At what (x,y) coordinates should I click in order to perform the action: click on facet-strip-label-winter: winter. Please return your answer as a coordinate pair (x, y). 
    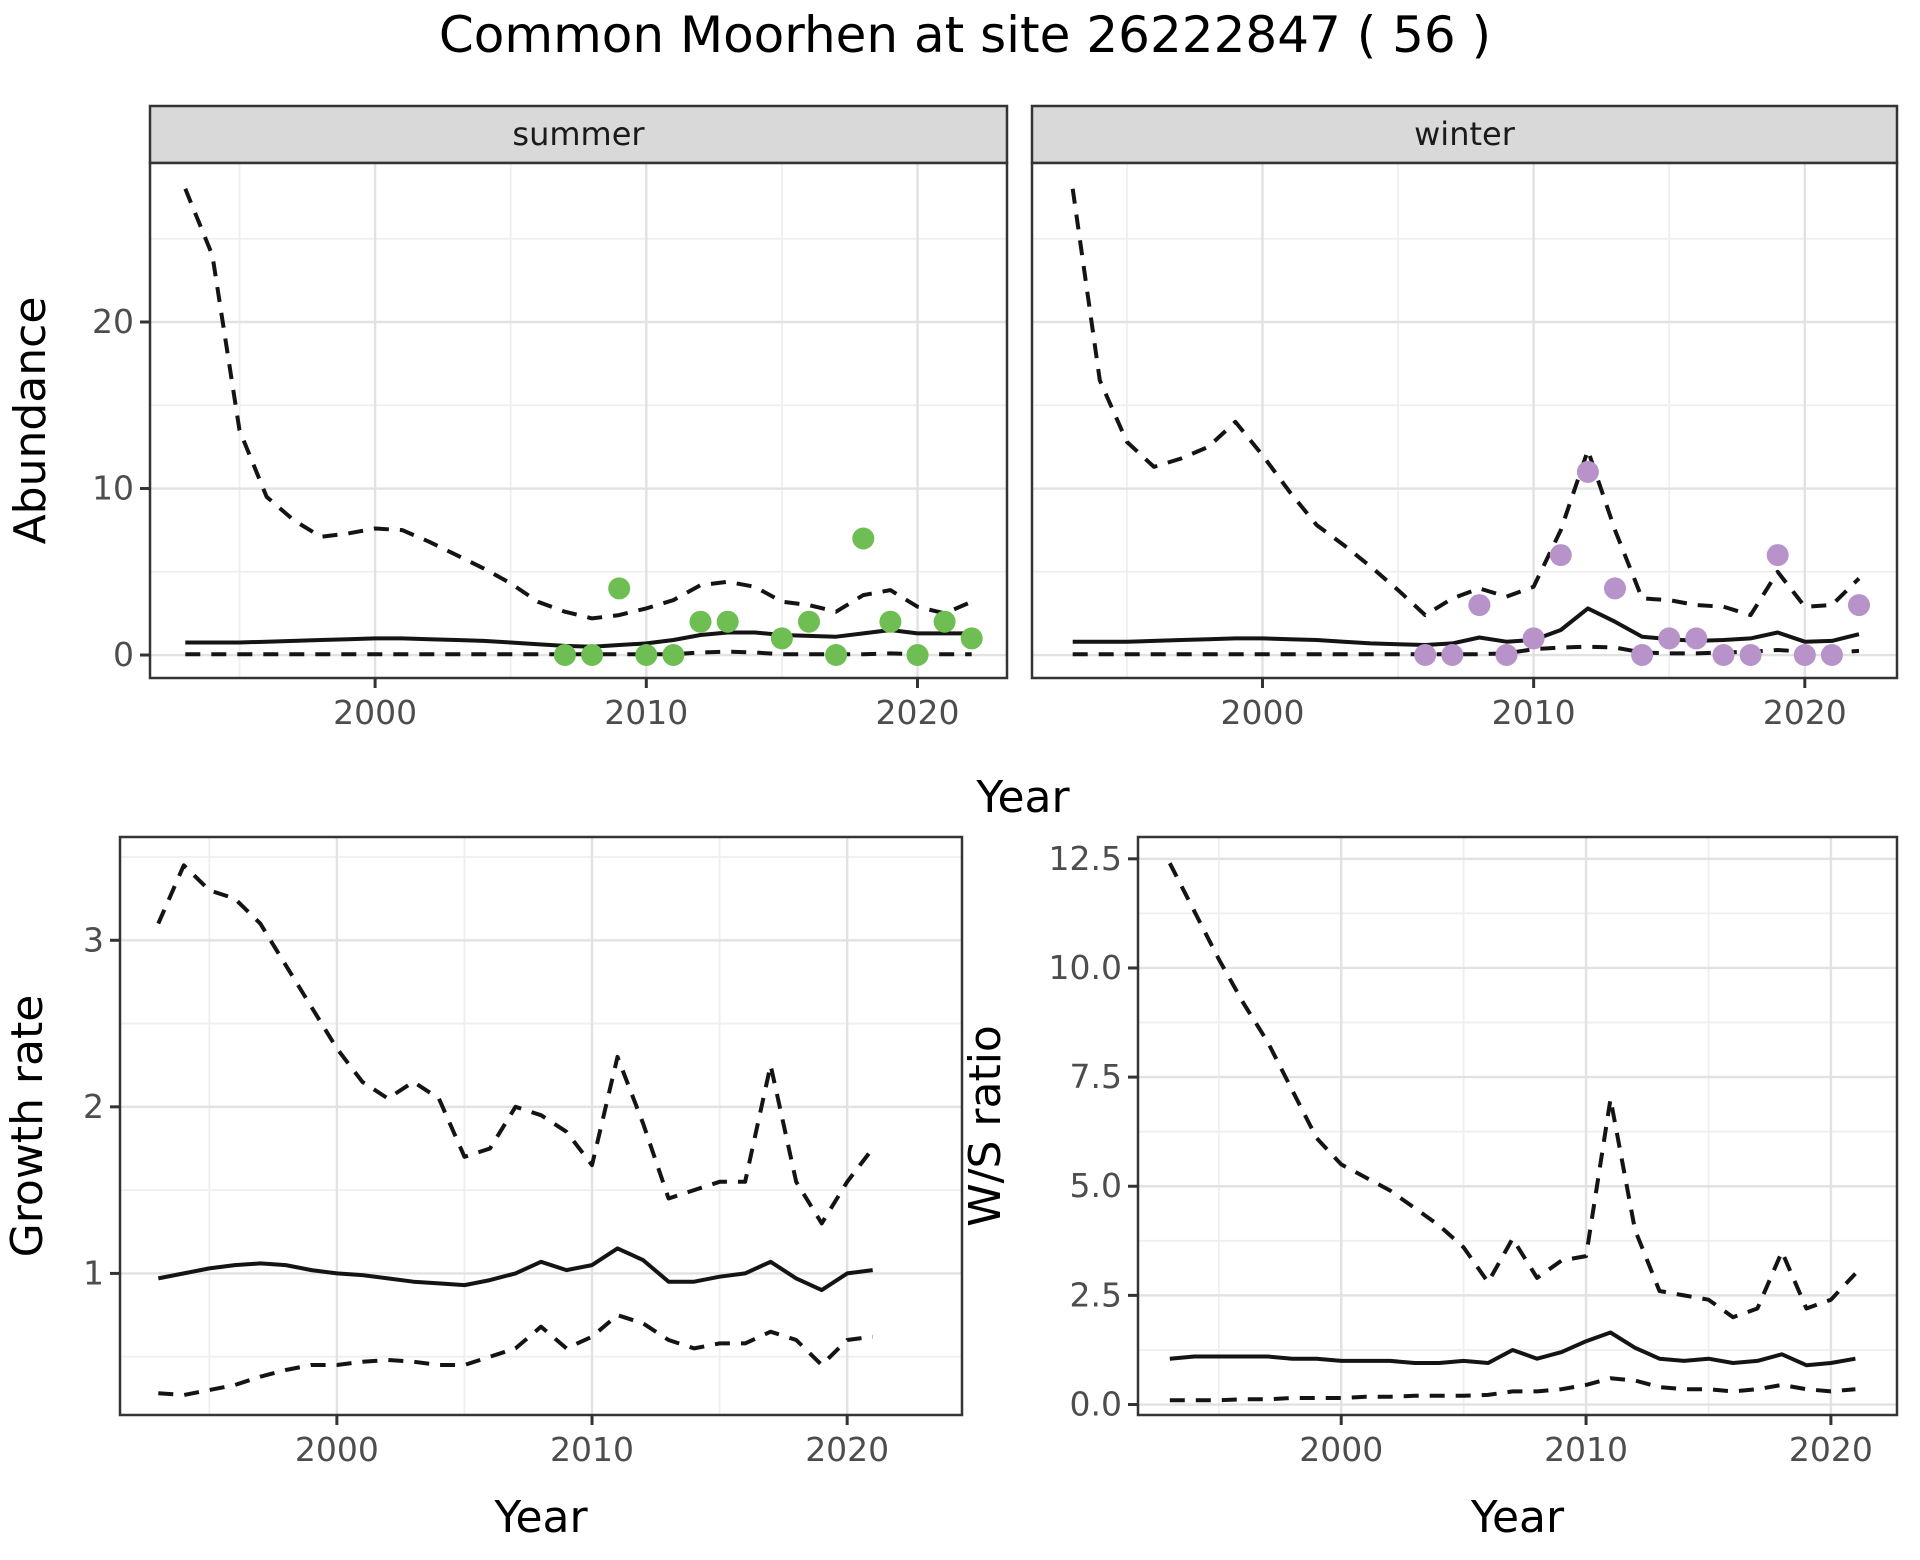
    Looking at the image, I should click on (1465, 134).